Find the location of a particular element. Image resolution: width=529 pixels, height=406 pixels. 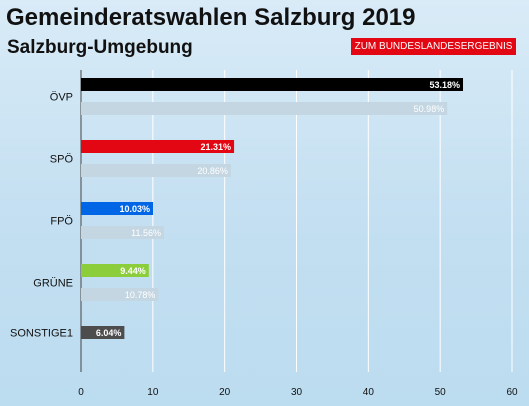

page-title: Gemeinderatswahlen Salzburg 2019 is located at coordinates (211, 17).